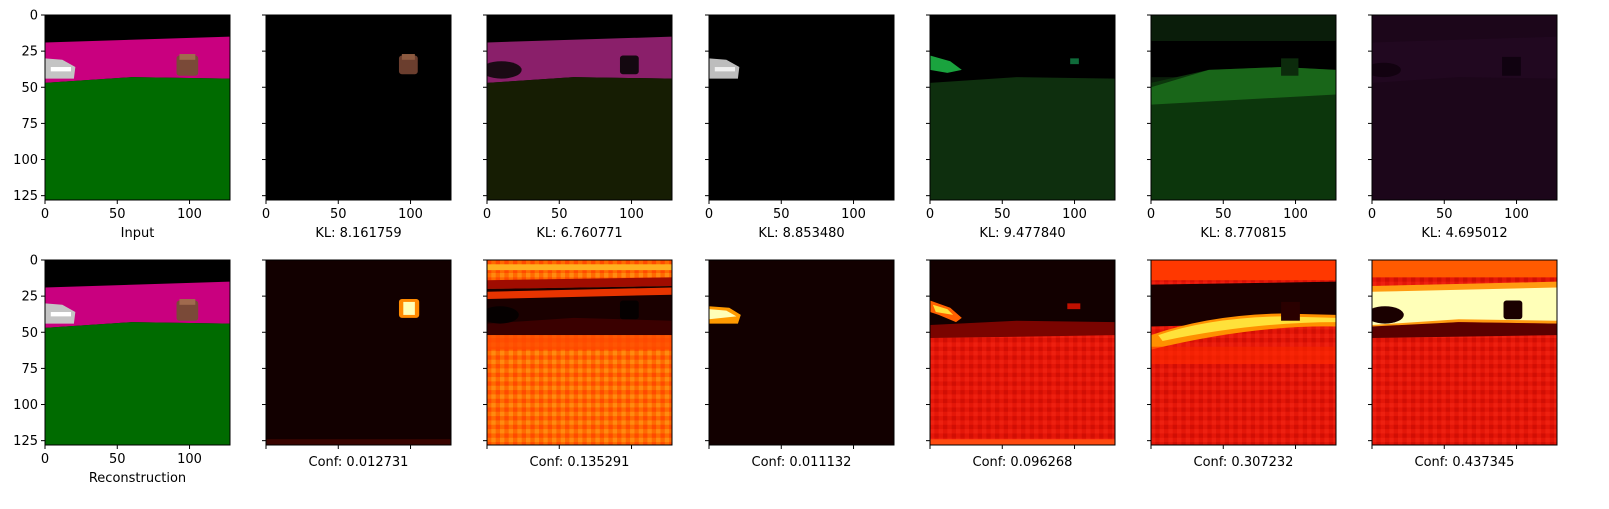  I want to click on panel-label: Conf: 0.135291, so click(580, 462).